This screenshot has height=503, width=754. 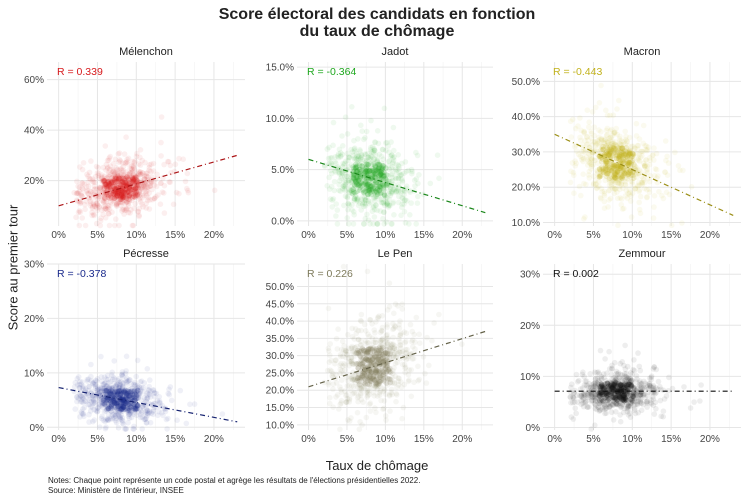 I want to click on y-tick-label: 10.0%, so click(x=280, y=425).